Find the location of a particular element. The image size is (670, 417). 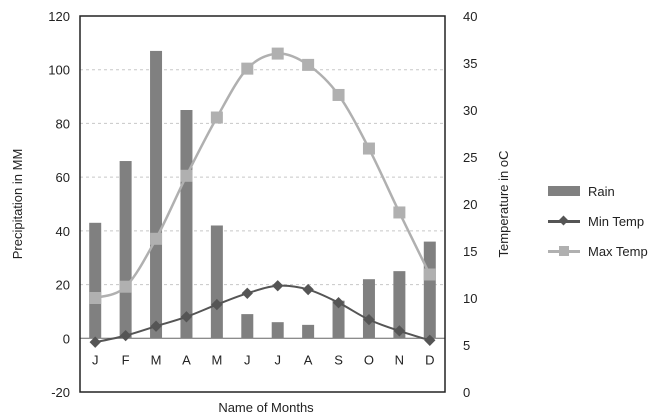

x-tick-label: D is located at coordinates (429, 359).